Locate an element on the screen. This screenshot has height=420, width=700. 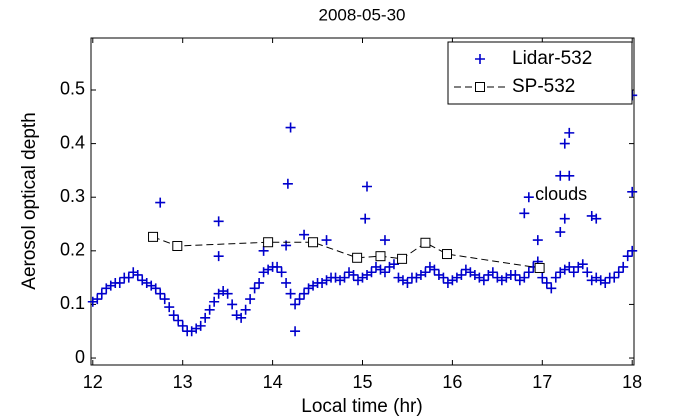
annotation: clouds is located at coordinates (561, 194).